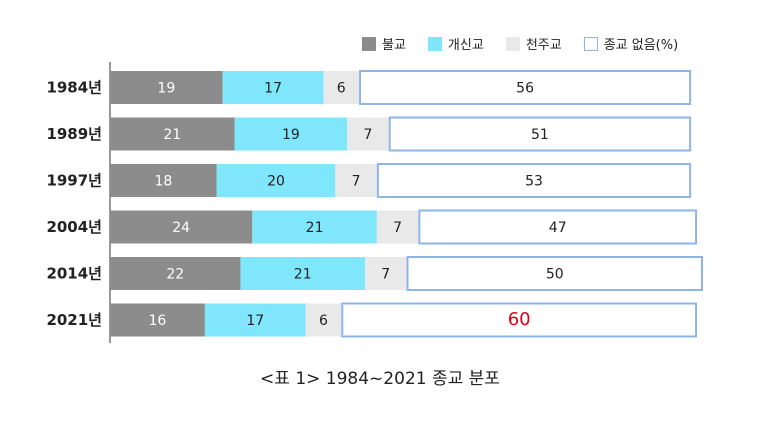 Image resolution: width=760 pixels, height=432 pixels. I want to click on data-label-no-religion: 51, so click(540, 135).